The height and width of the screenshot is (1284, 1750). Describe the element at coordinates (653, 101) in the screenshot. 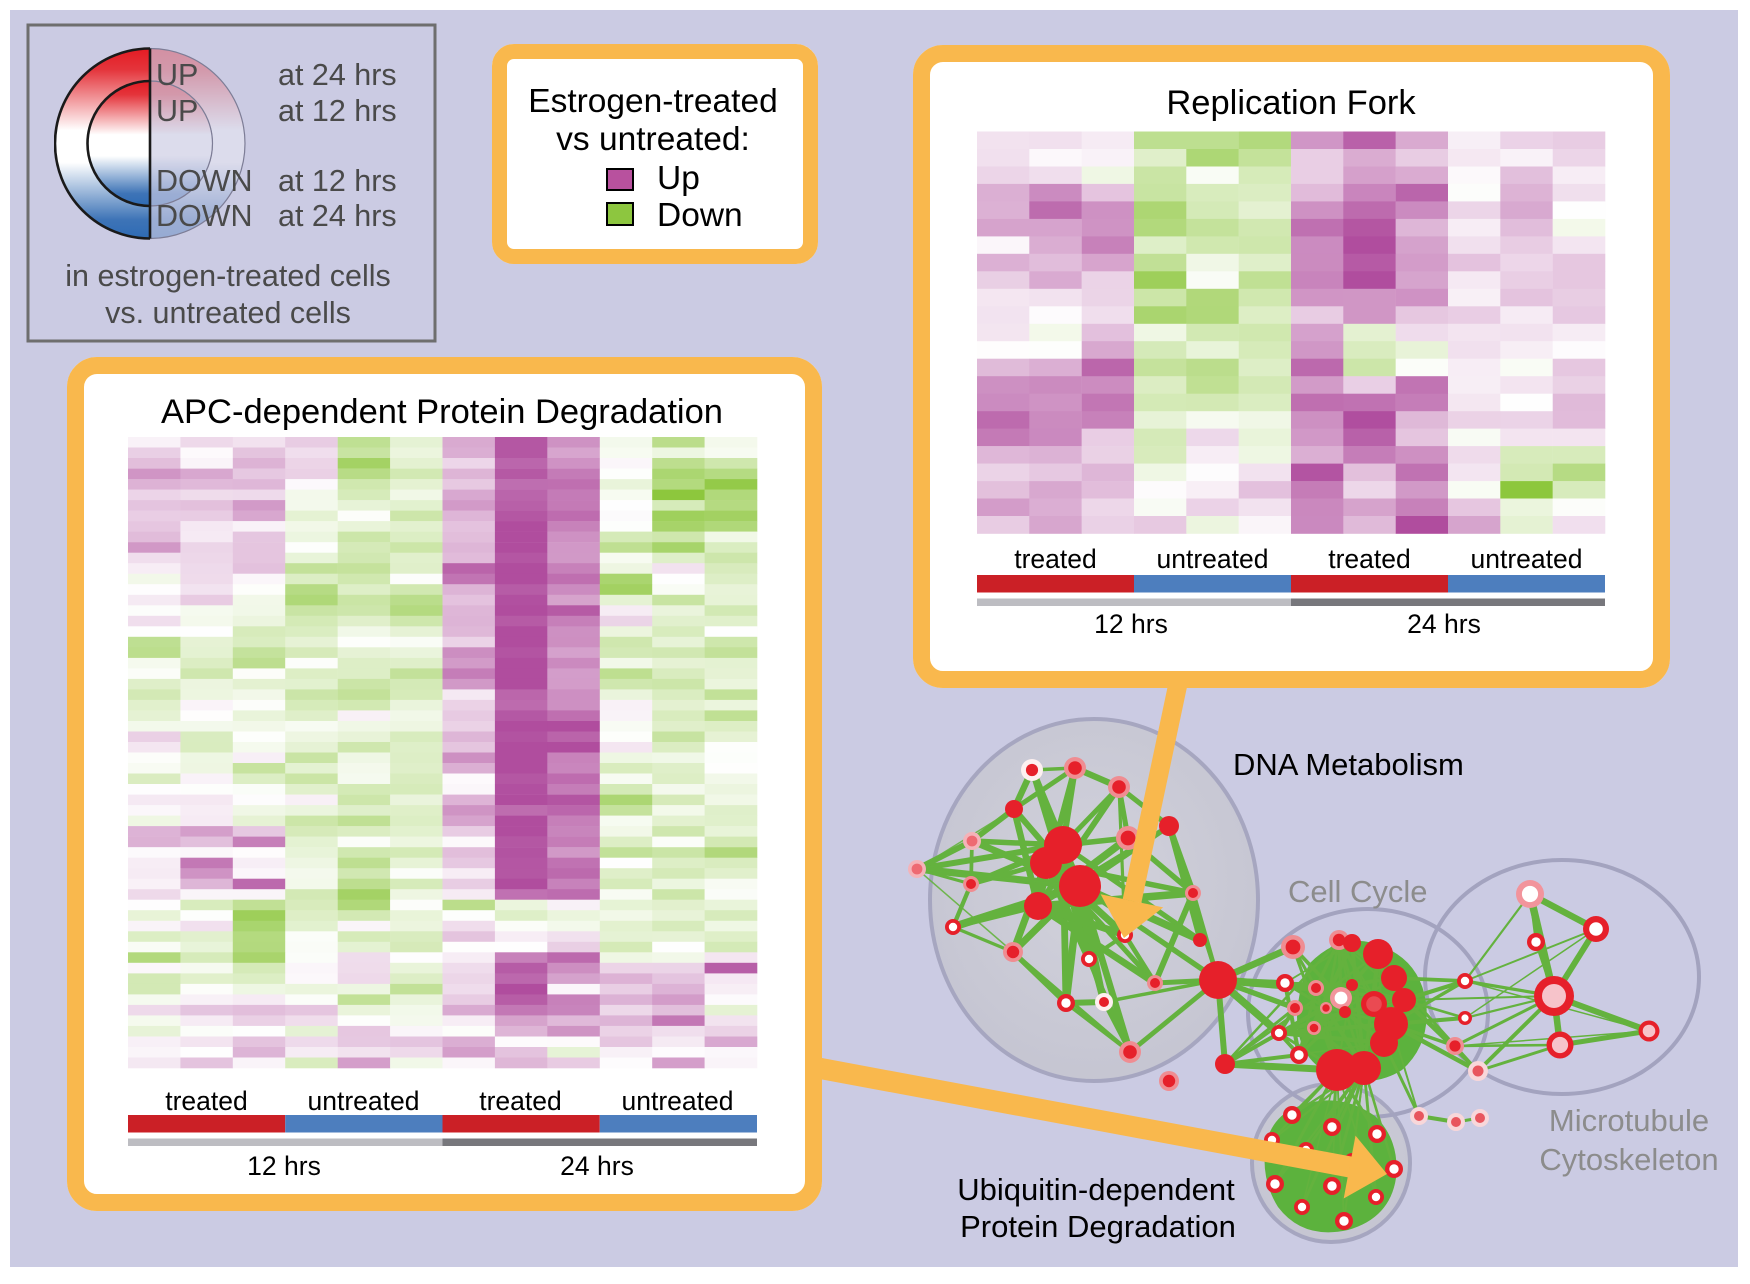

I see `svg-text: Estrogen-treated` at that location.